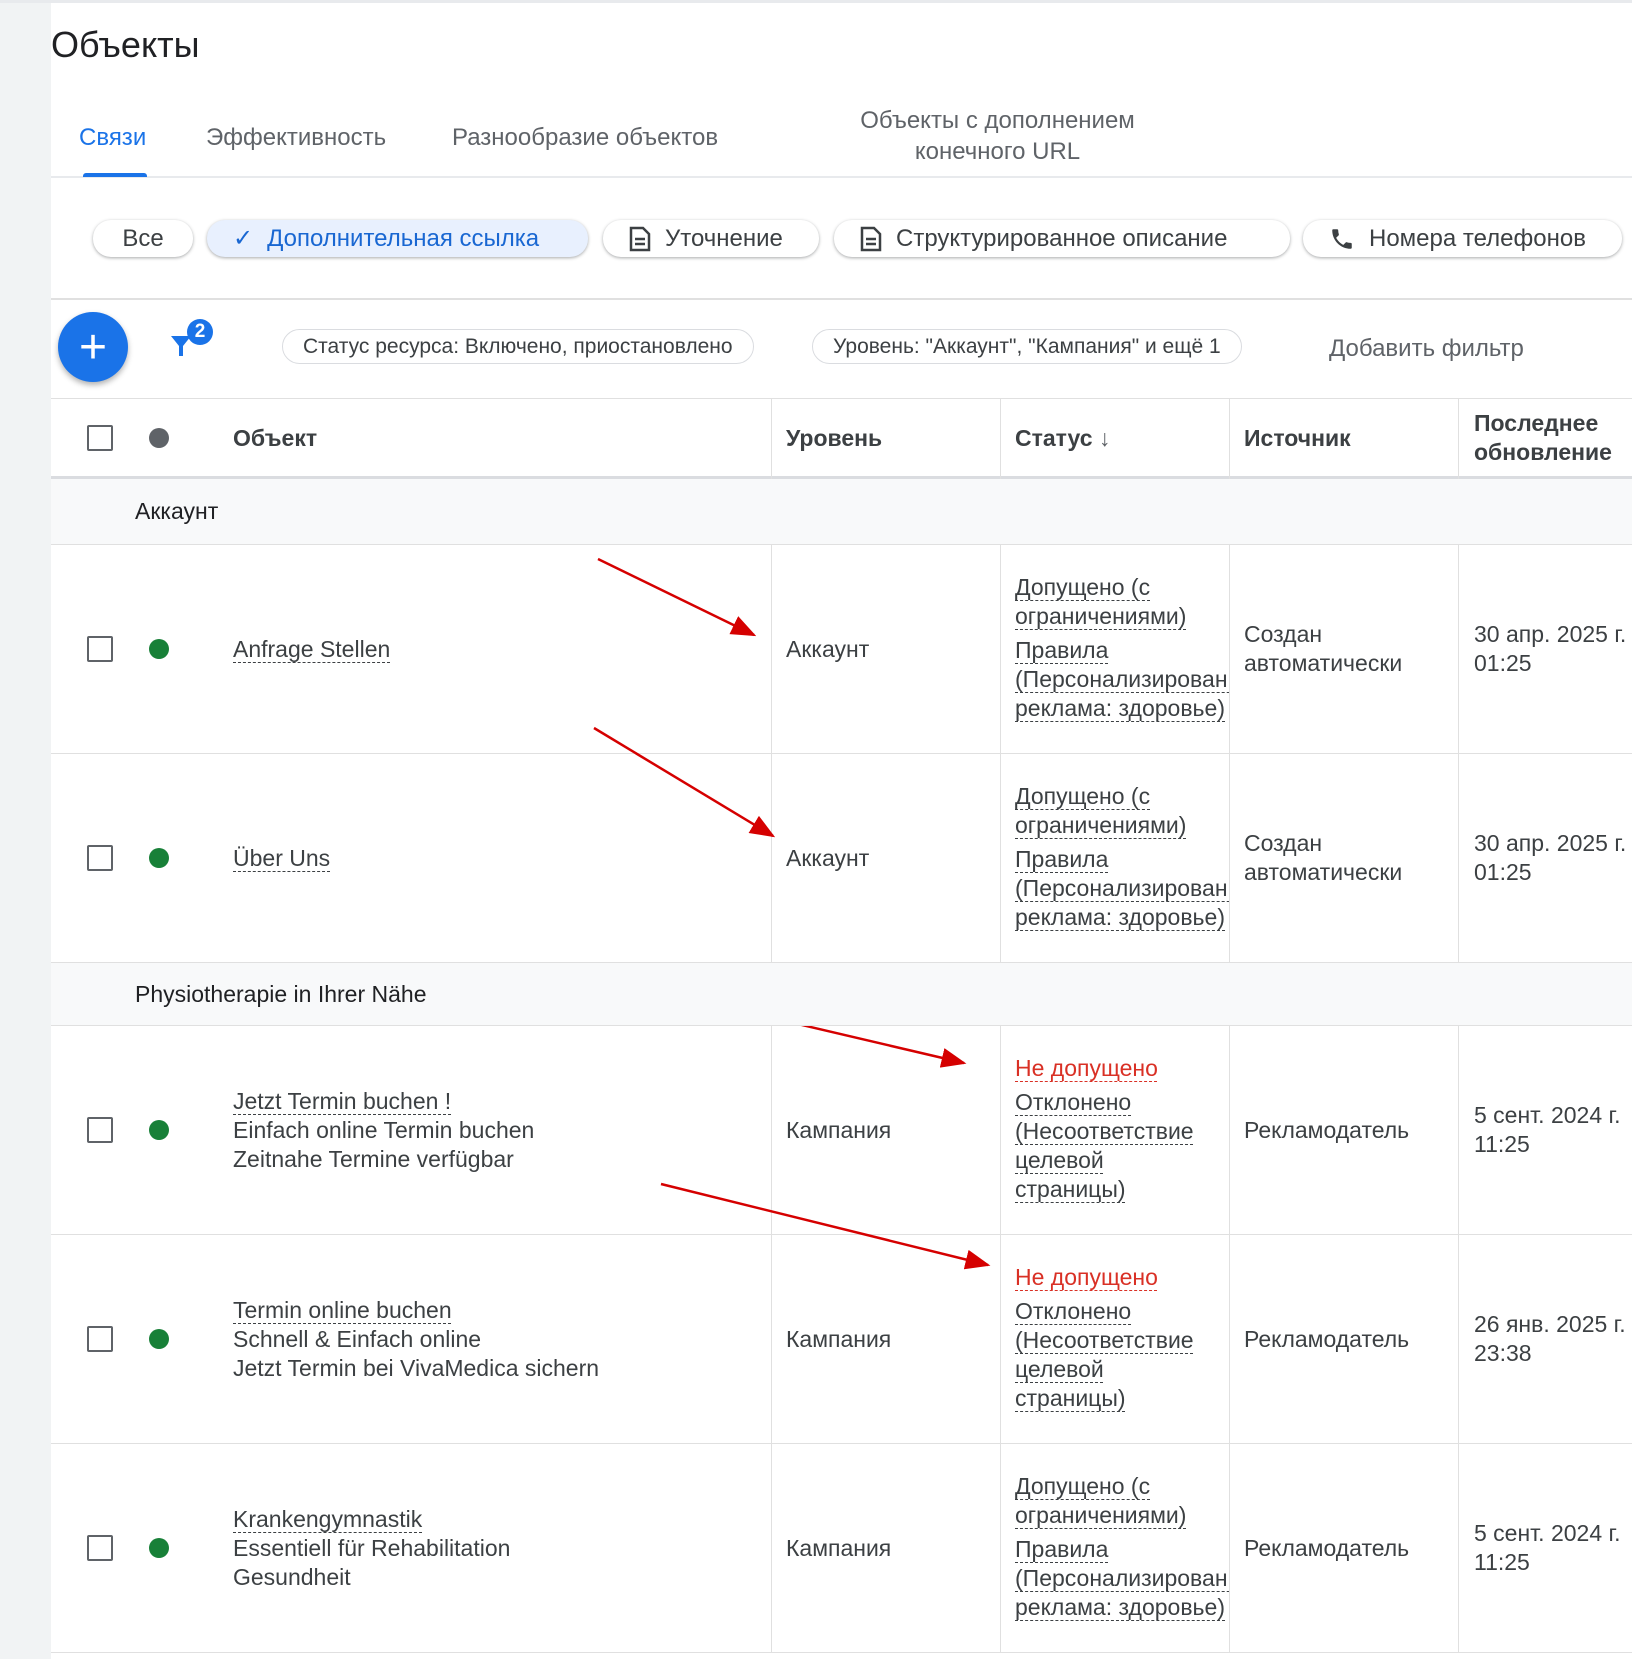  What do you see at coordinates (342, 1309) in the screenshot?
I see `asset-link: Termin online buchen` at bounding box center [342, 1309].